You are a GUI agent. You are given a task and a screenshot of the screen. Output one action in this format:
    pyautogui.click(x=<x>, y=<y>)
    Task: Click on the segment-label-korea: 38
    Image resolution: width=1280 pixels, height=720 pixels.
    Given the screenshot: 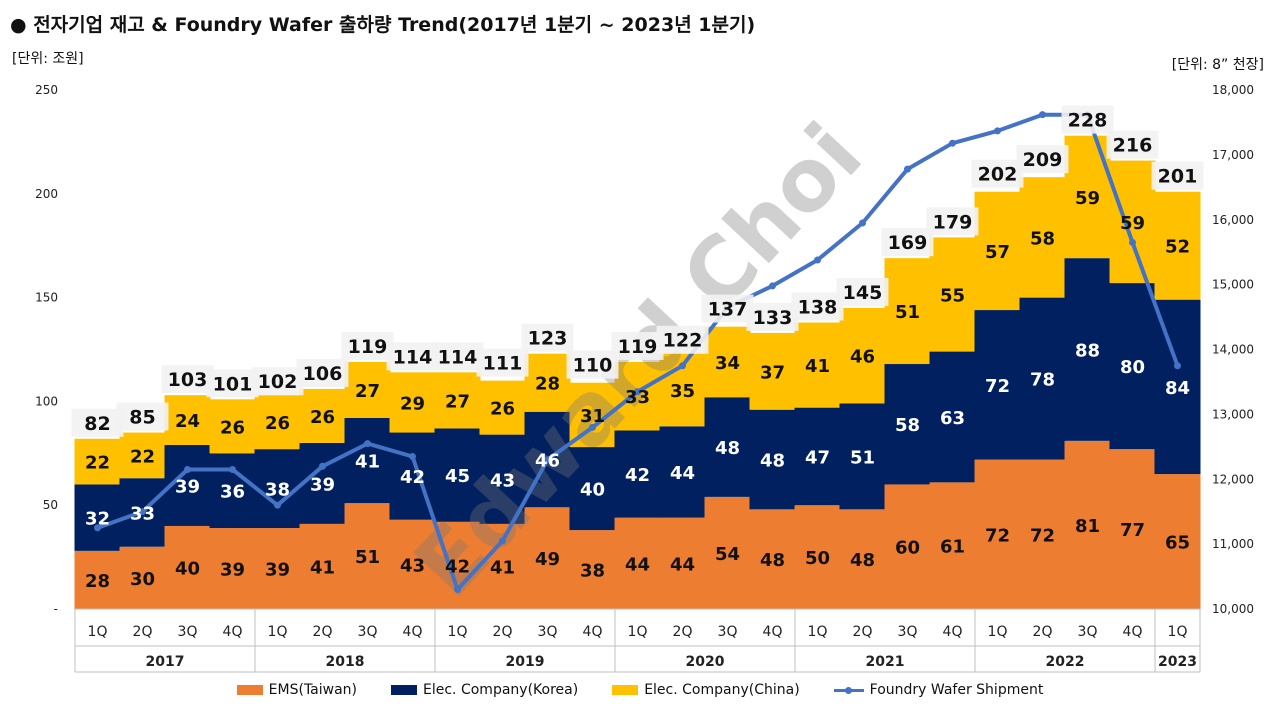 What is the action you would take?
    pyautogui.click(x=277, y=490)
    